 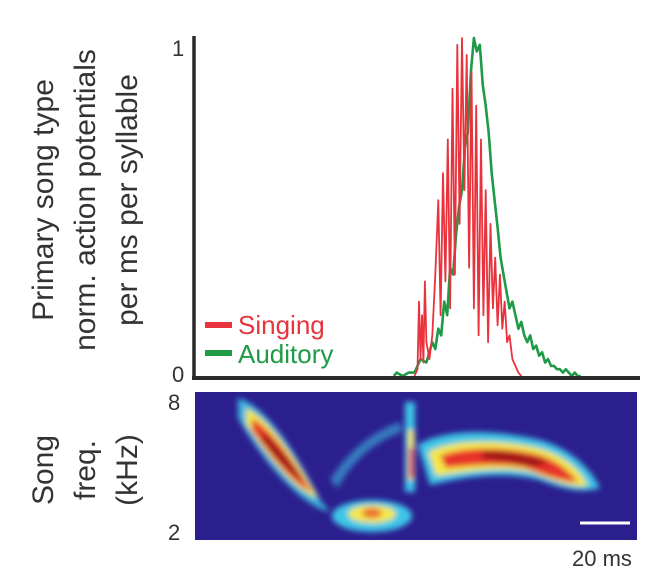 What do you see at coordinates (411, 463) in the screenshot?
I see `syllable-4-click-red` at bounding box center [411, 463].